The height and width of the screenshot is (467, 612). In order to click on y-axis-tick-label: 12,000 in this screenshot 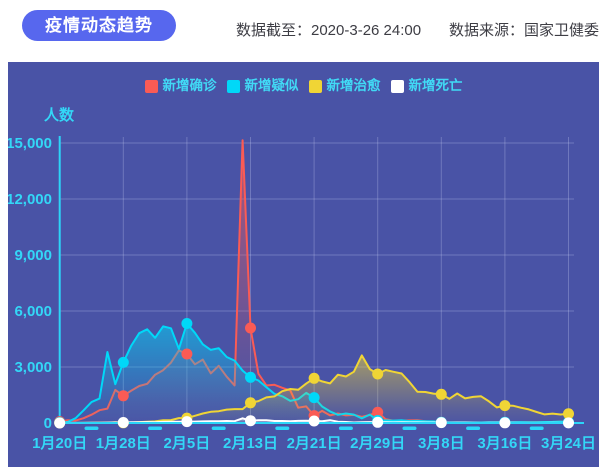, I will do `click(30, 199)`.